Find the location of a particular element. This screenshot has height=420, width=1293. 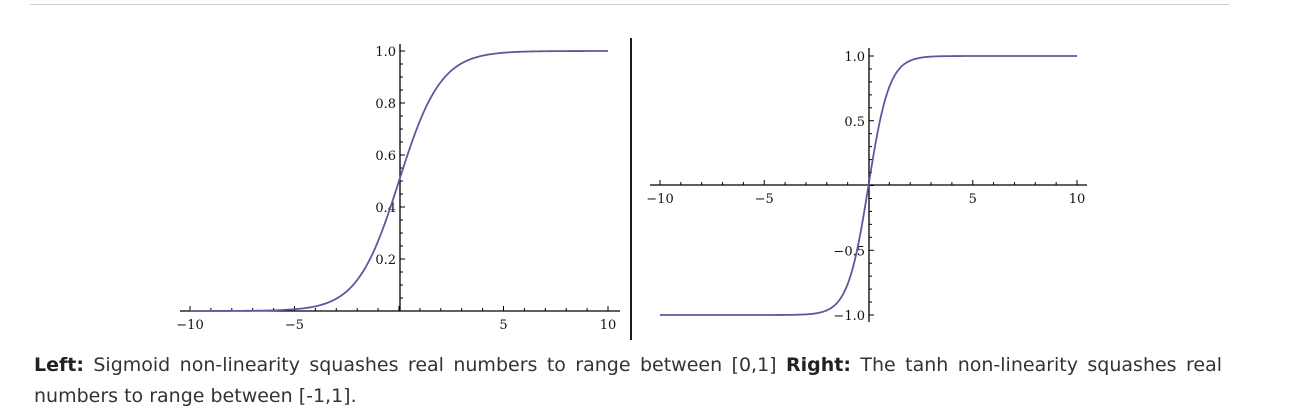

top-rule is located at coordinates (629, 4).